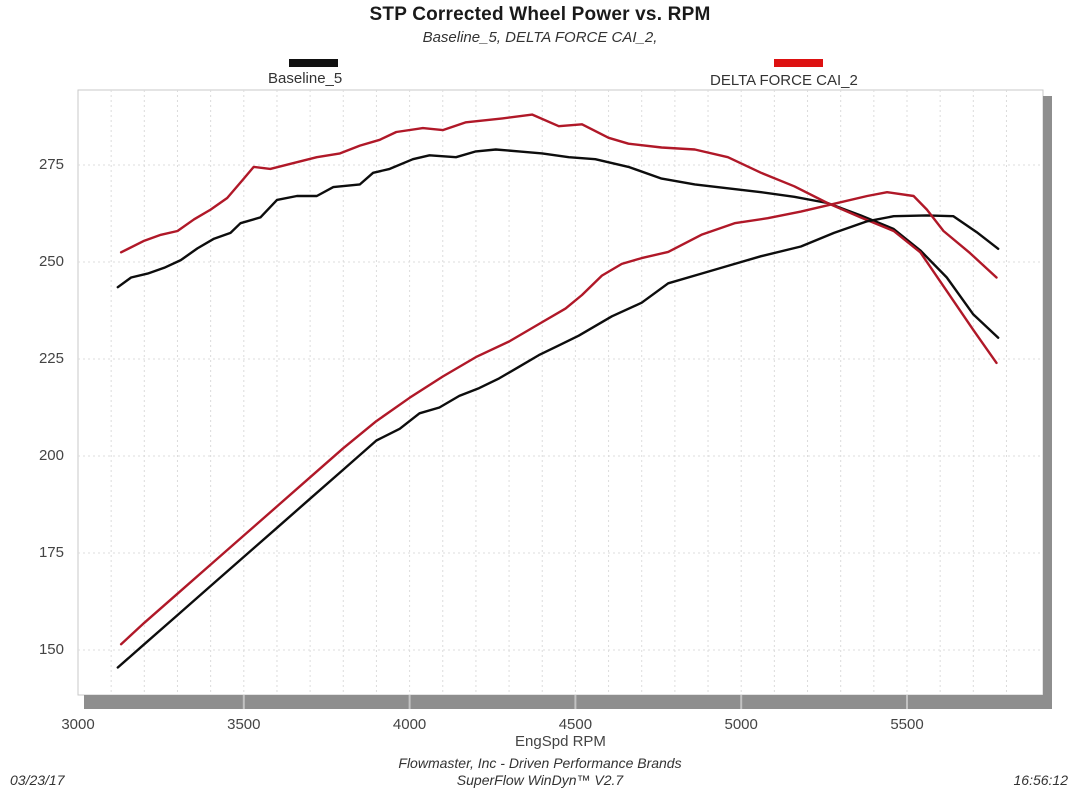  Describe the element at coordinates (784, 80) in the screenshot. I see `legend-cai-label: DELTA FORCE CAI_2` at that location.